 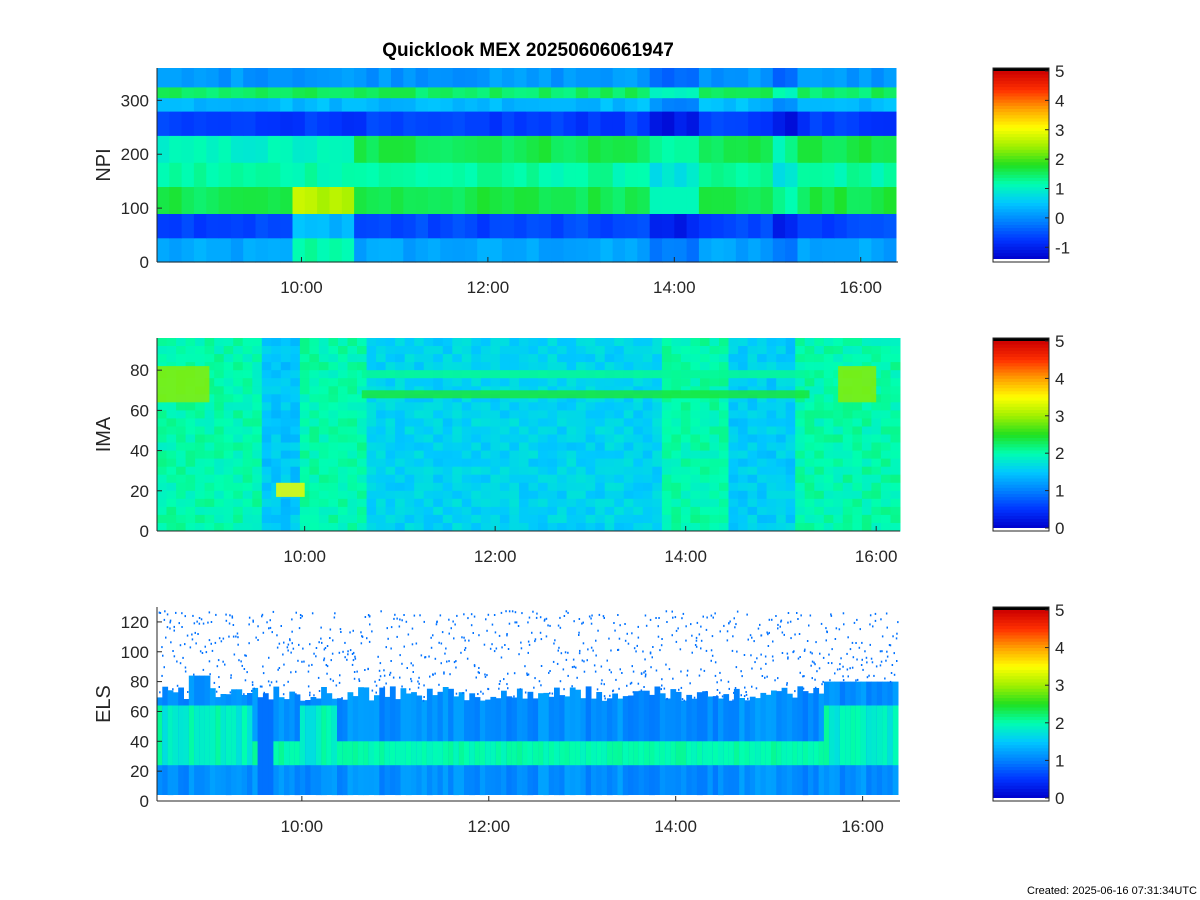 What do you see at coordinates (135, 622) in the screenshot?
I see `ytick-label: 120` at bounding box center [135, 622].